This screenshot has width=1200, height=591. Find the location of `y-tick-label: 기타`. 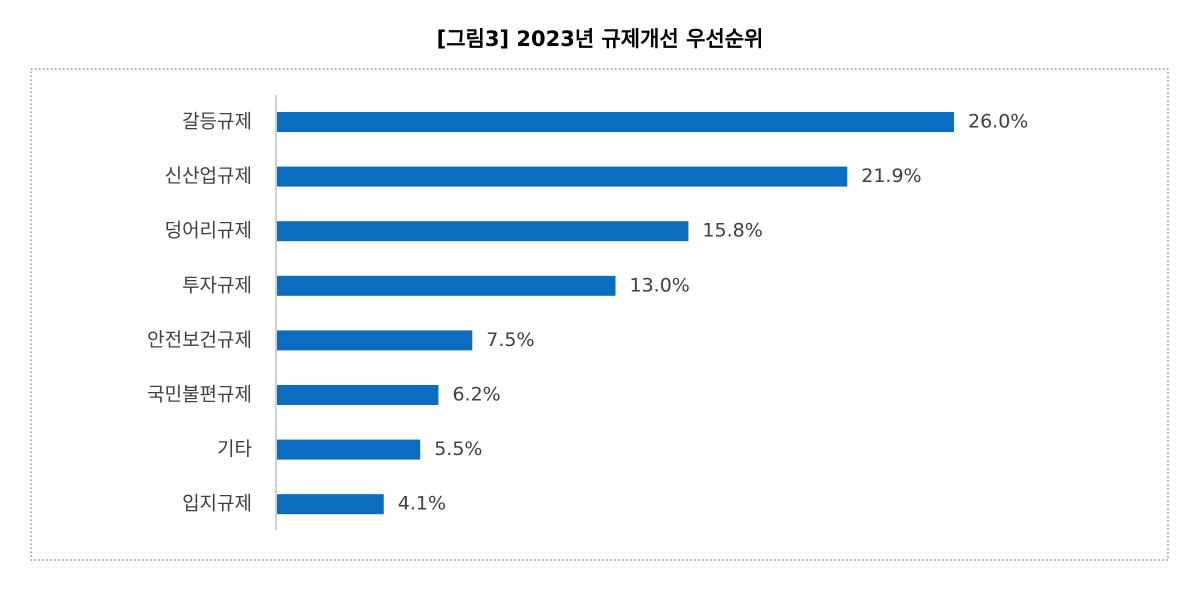

y-tick-label: 기타 is located at coordinates (234, 449).